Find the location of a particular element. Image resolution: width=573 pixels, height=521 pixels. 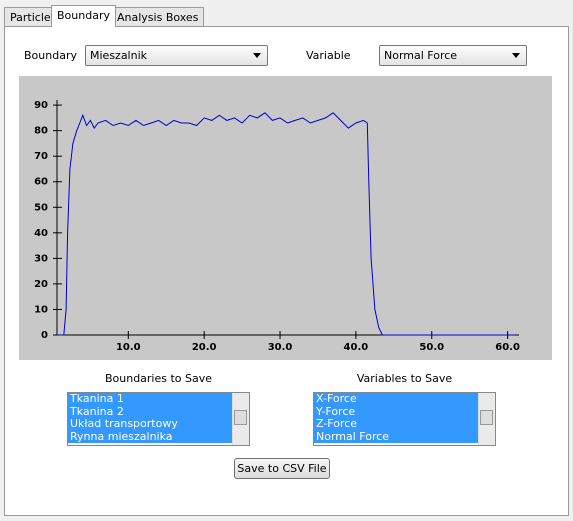

list-item: Tkanina 1 is located at coordinates (151, 399).